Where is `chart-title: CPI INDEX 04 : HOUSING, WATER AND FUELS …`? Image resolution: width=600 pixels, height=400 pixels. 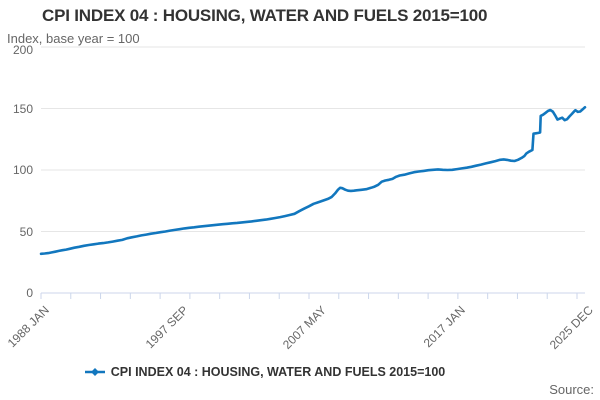
chart-title: CPI INDEX 04 : HOUSING, WATER AND FUELS … is located at coordinates (265, 15).